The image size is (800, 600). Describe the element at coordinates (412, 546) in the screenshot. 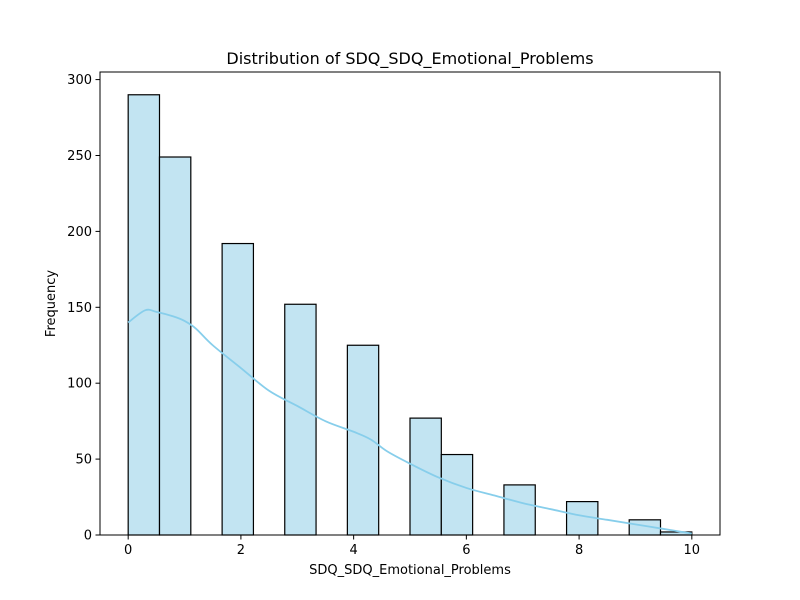

I see `x-axis: 0 2 4 6 8 10` at that location.